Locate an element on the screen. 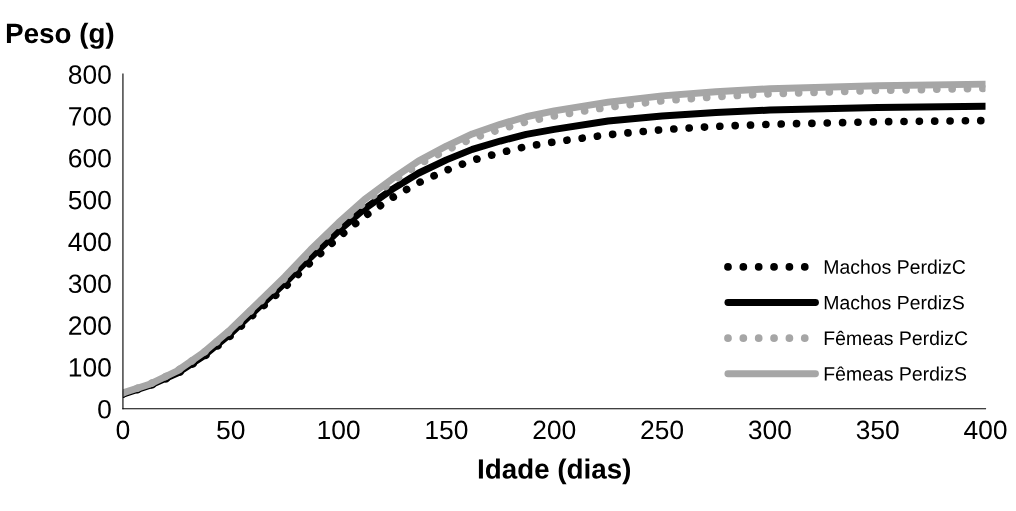 The width and height of the screenshot is (1016, 511). x-tick-label: 50 is located at coordinates (231, 430).